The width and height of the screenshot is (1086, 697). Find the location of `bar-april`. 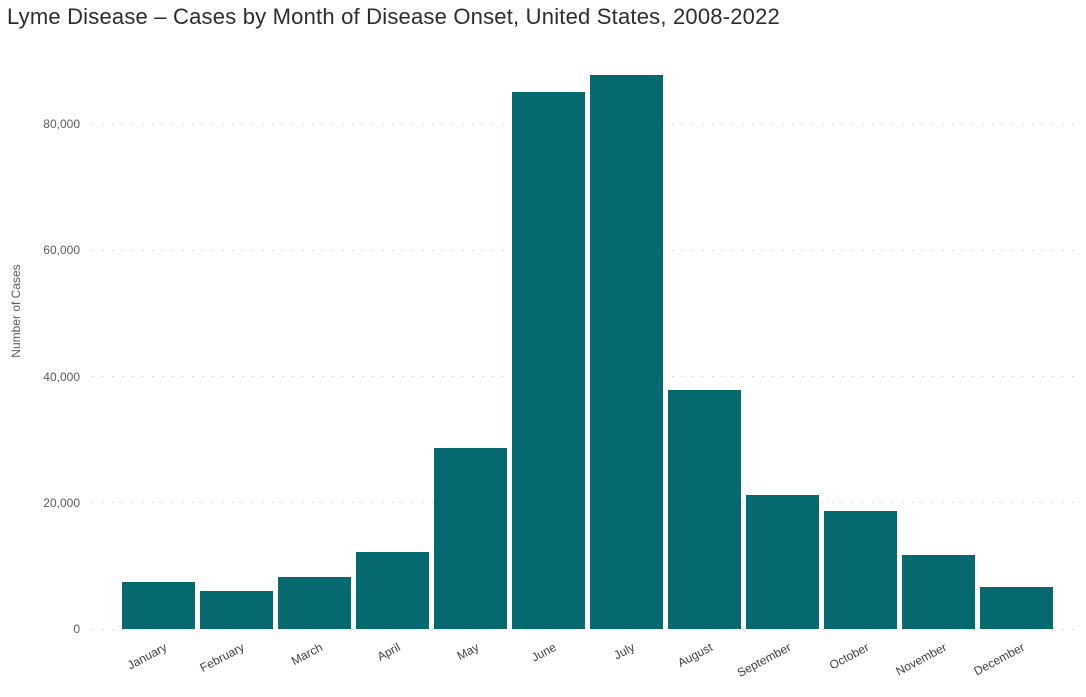

bar-april is located at coordinates (392, 590).